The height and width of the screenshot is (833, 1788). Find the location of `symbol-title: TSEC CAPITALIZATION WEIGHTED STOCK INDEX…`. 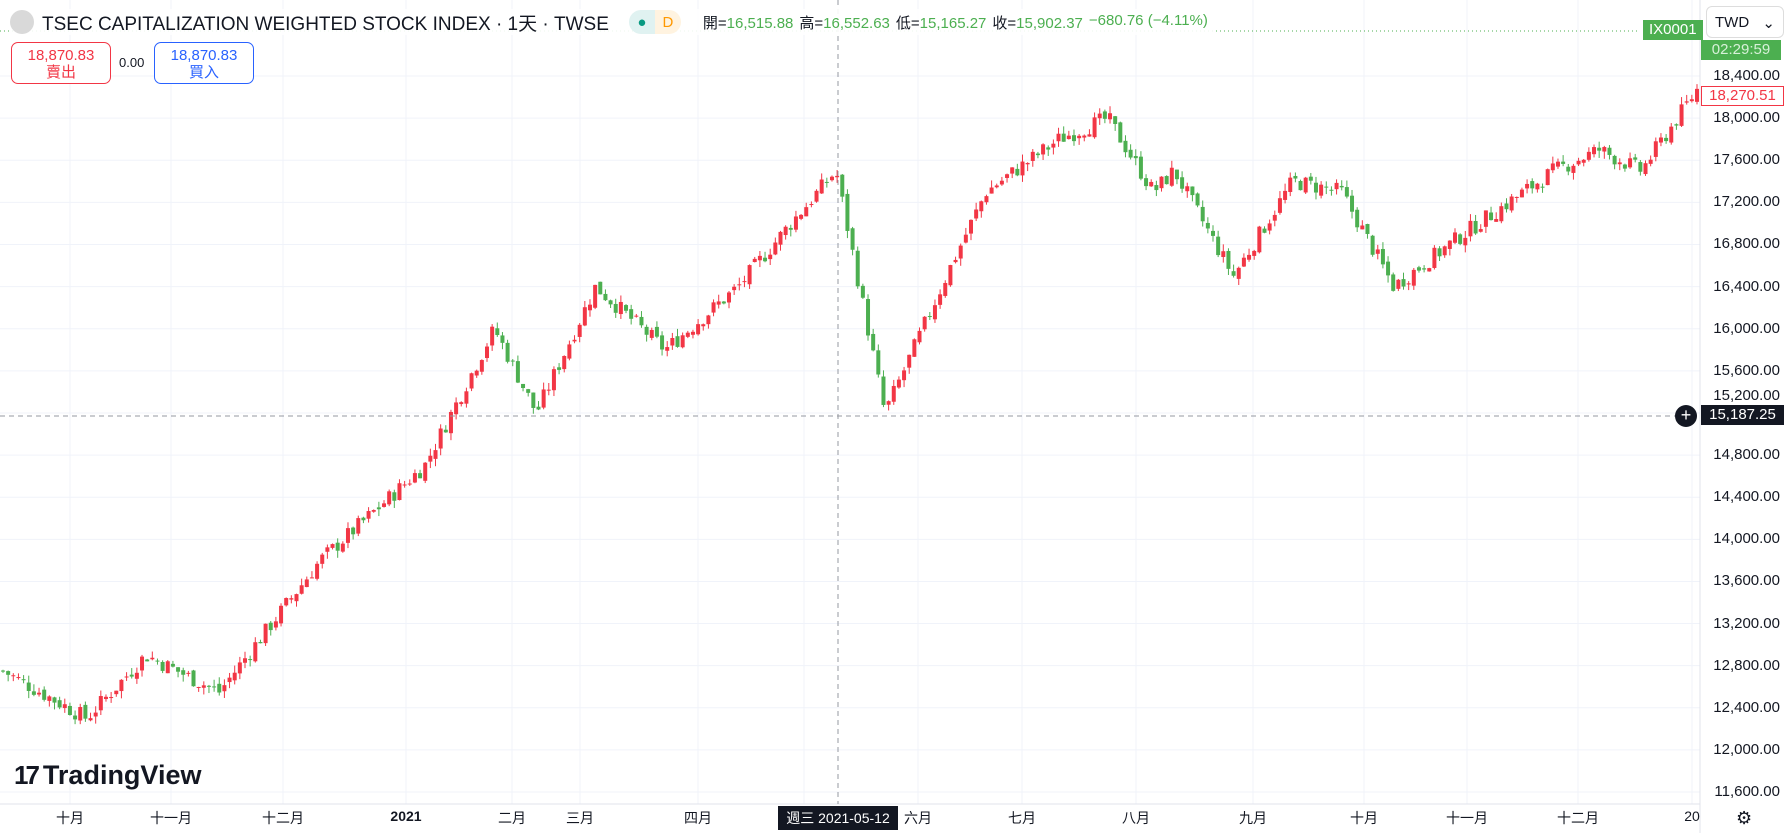

symbol-title: TSEC CAPITALIZATION WEIGHTED STOCK INDEX… is located at coordinates (325, 24).